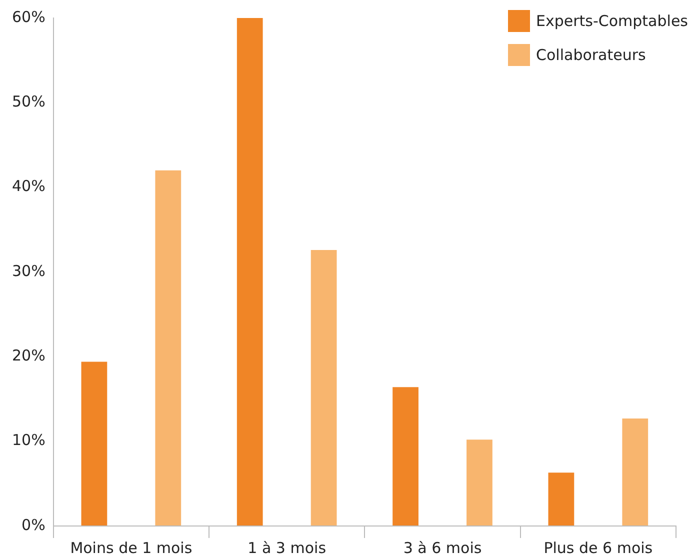 The width and height of the screenshot is (696, 560). I want to click on x-tick-label: 3 à 6 mois, so click(442, 547).